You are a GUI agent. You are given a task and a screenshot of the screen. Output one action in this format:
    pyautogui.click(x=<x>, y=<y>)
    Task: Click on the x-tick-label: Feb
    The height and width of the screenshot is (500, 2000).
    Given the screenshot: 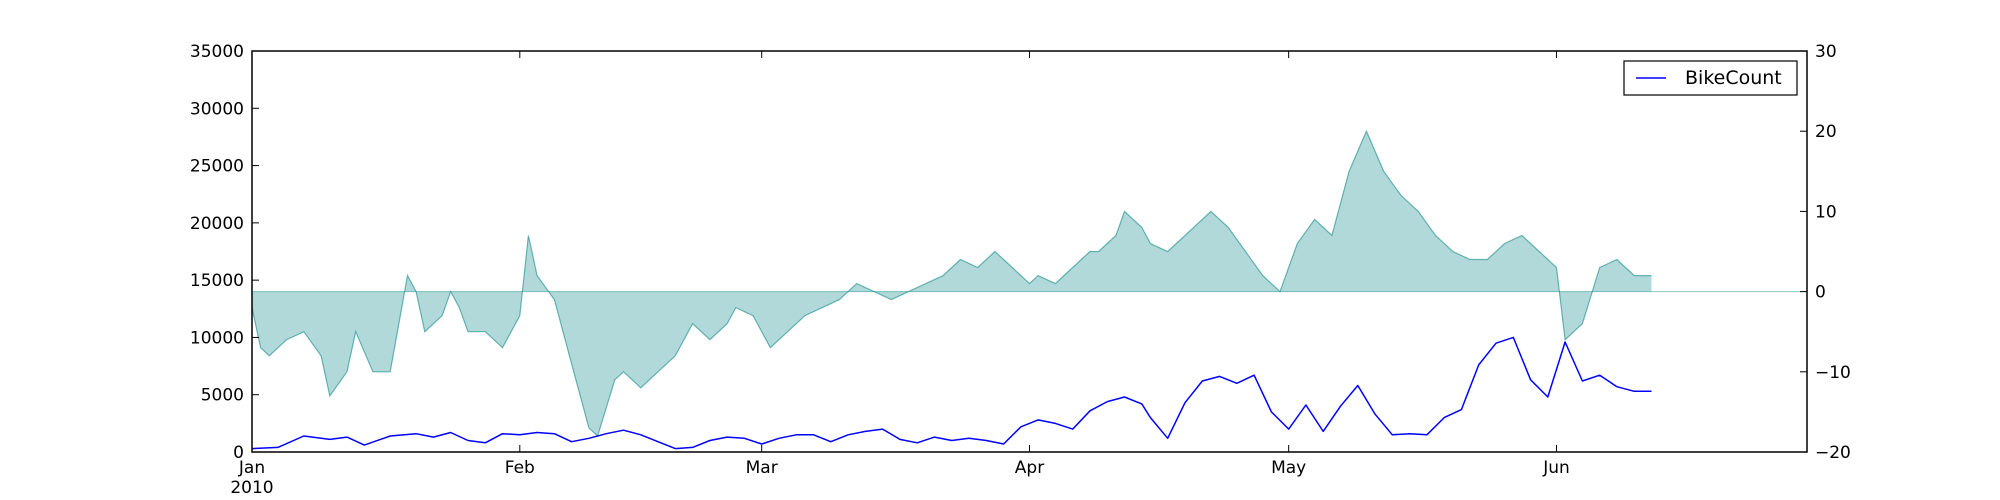 What is the action you would take?
    pyautogui.click(x=520, y=468)
    